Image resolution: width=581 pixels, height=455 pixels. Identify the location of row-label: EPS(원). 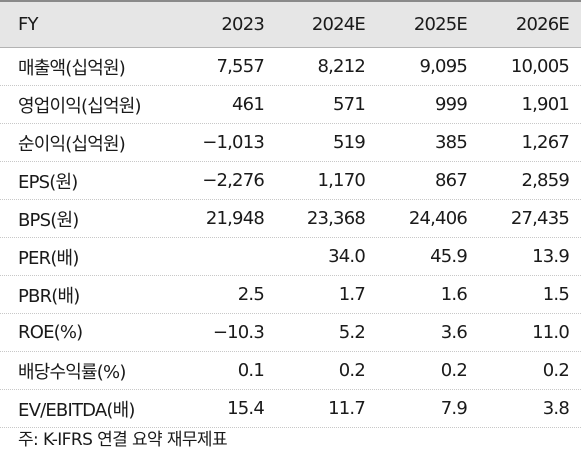
(48, 182).